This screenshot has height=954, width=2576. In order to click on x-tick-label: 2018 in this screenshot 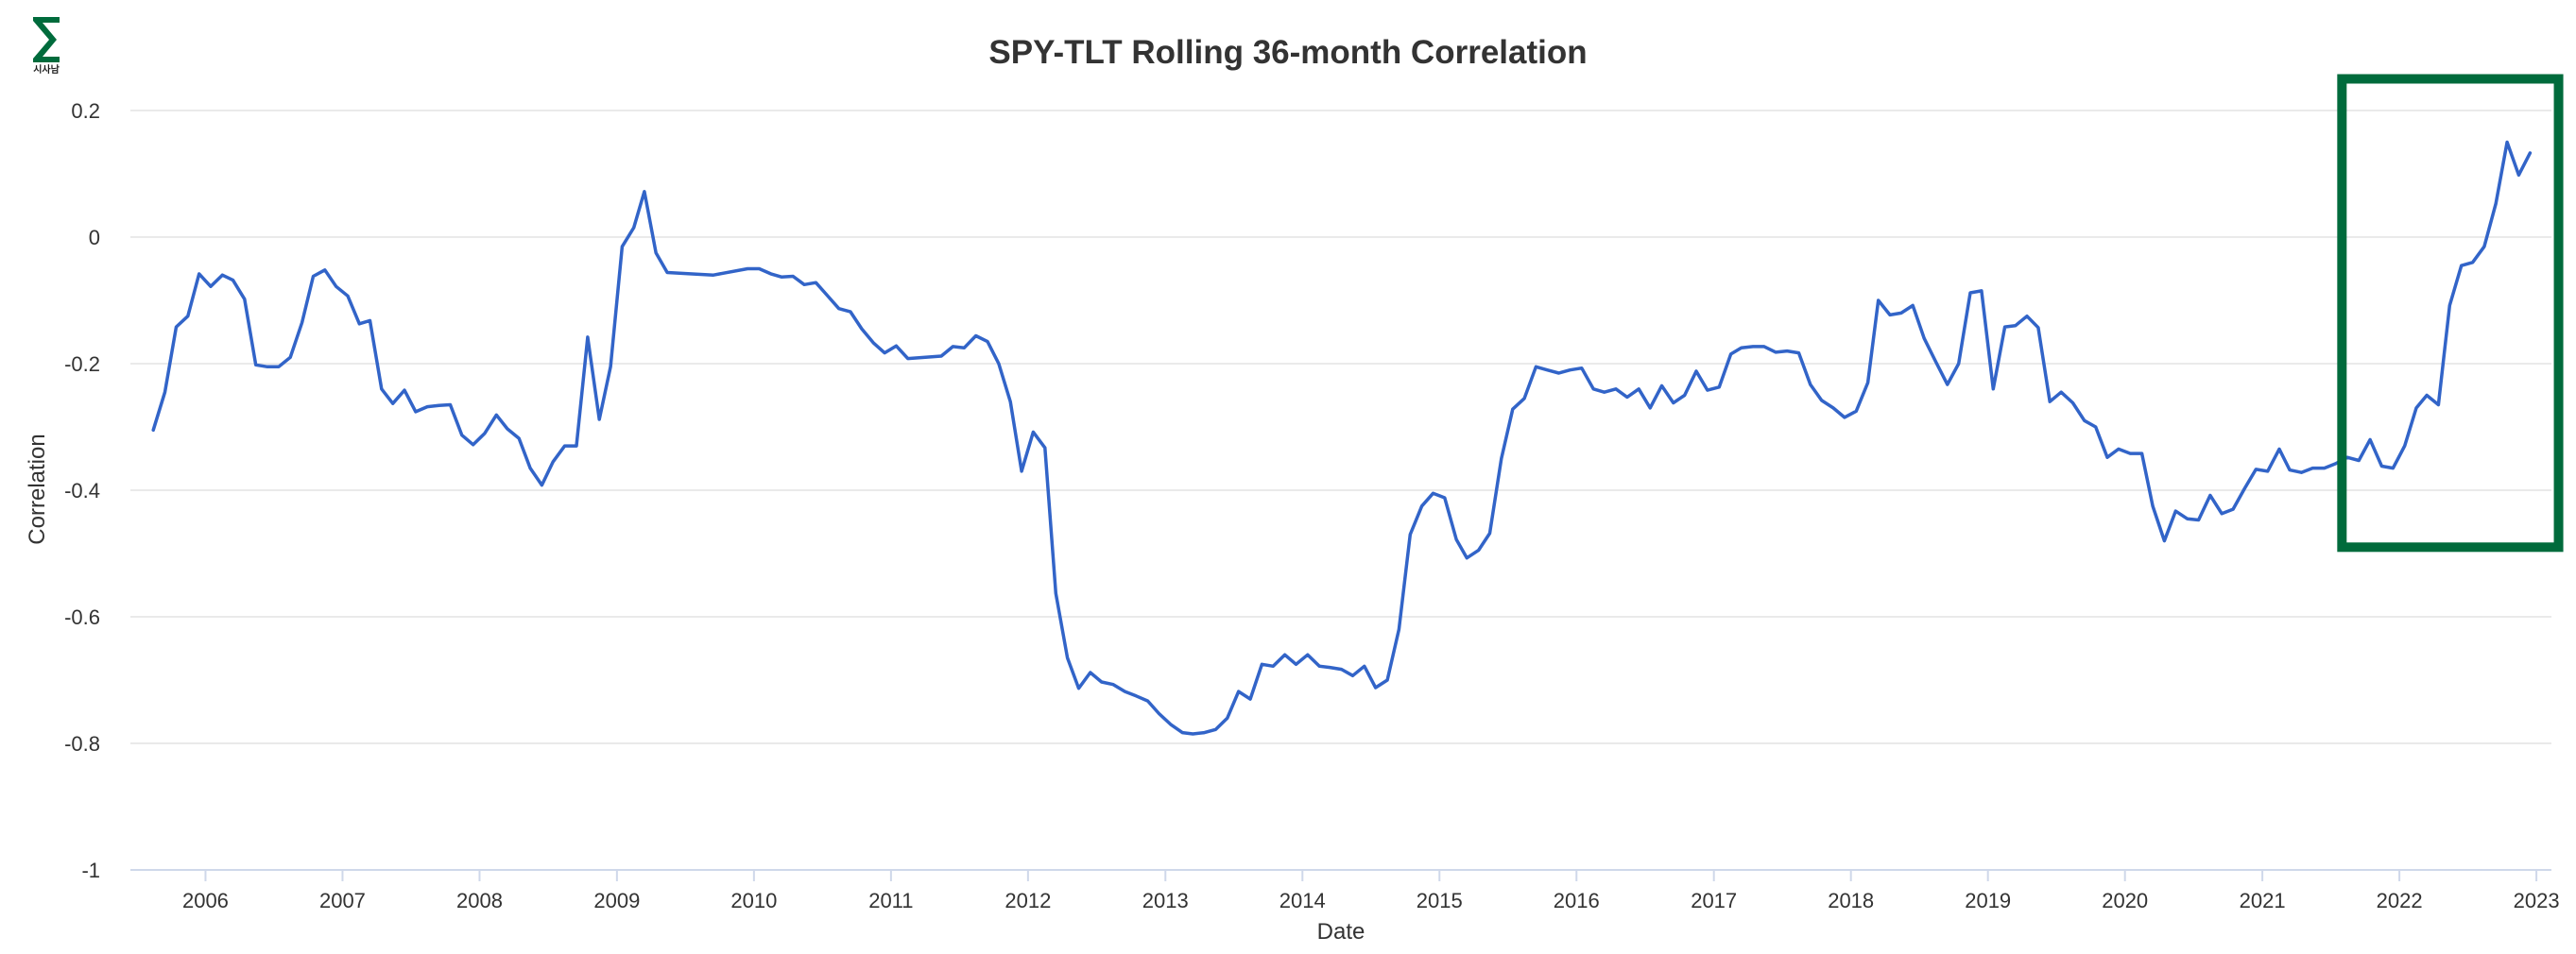, I will do `click(1851, 900)`.